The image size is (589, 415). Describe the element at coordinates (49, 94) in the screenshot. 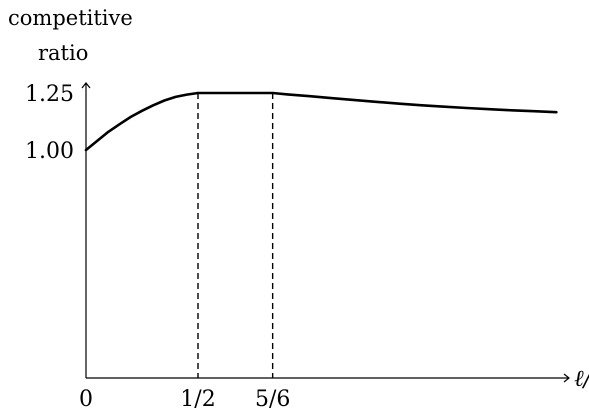

I see `y-tick-label-1: 1.25` at that location.